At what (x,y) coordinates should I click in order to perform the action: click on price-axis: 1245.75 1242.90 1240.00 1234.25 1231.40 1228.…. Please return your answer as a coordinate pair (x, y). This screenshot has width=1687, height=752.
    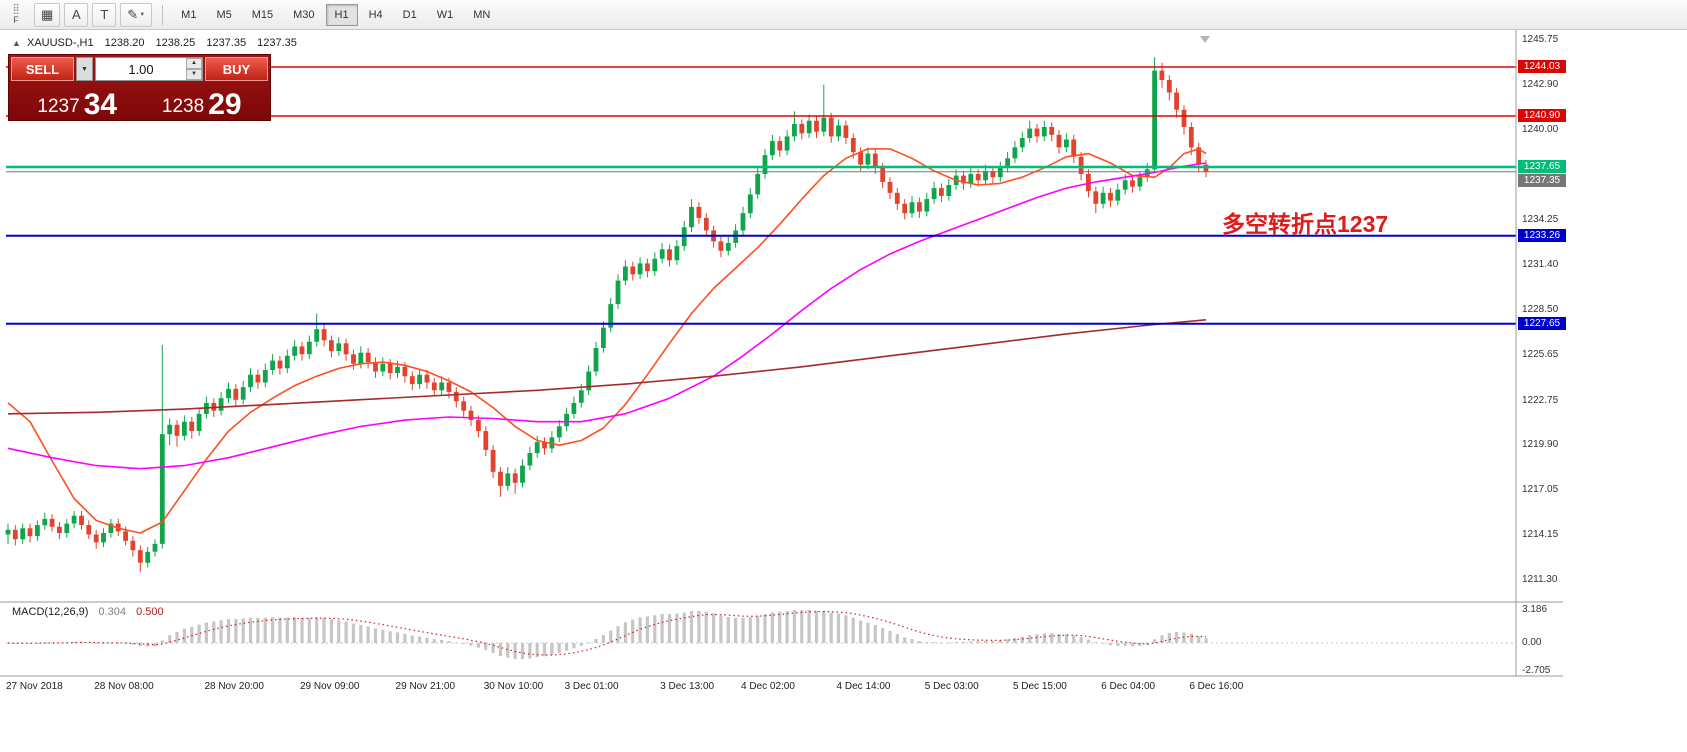
    Looking at the image, I should click on (1548, 376).